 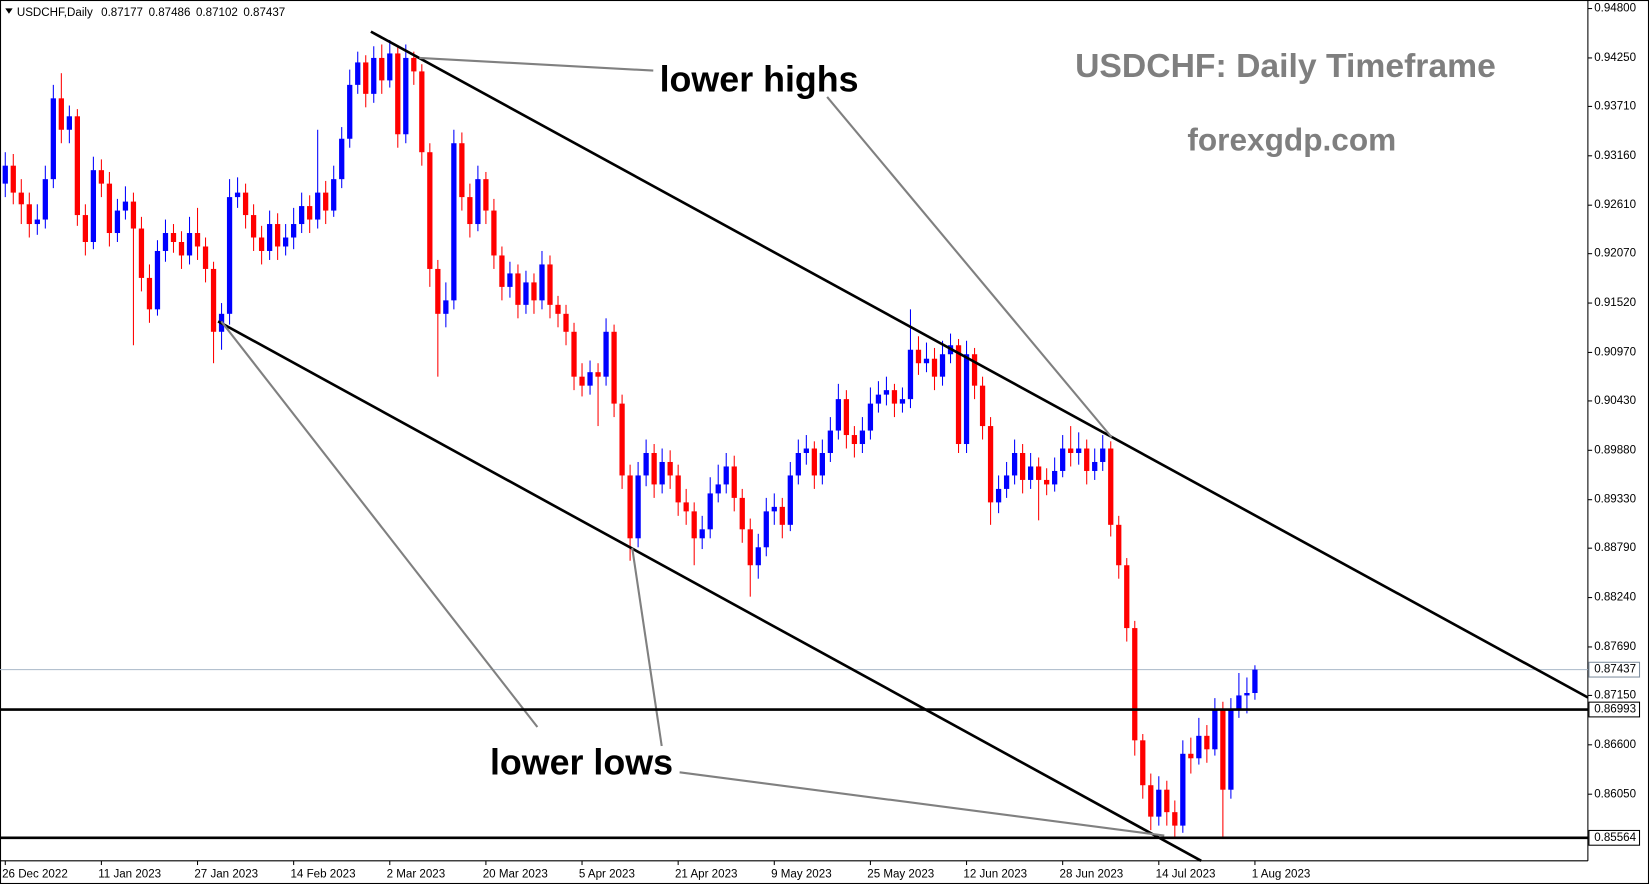 What do you see at coordinates (1281, 875) in the screenshot?
I see `x-tick-label: 1 Aug 2023` at bounding box center [1281, 875].